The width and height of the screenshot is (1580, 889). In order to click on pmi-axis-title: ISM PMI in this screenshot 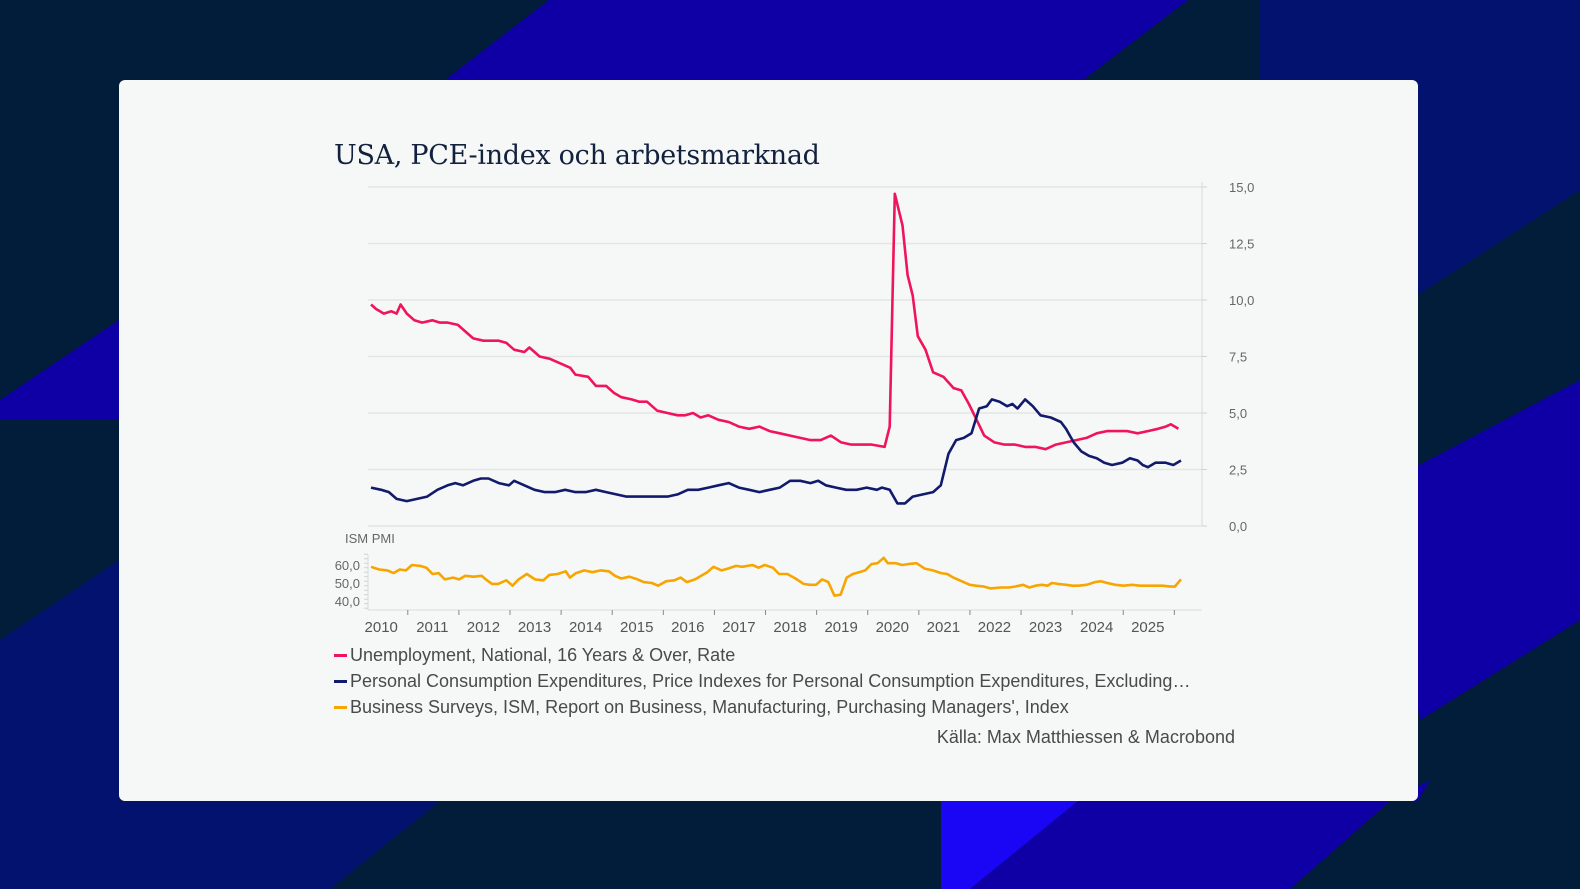, I will do `click(370, 538)`.